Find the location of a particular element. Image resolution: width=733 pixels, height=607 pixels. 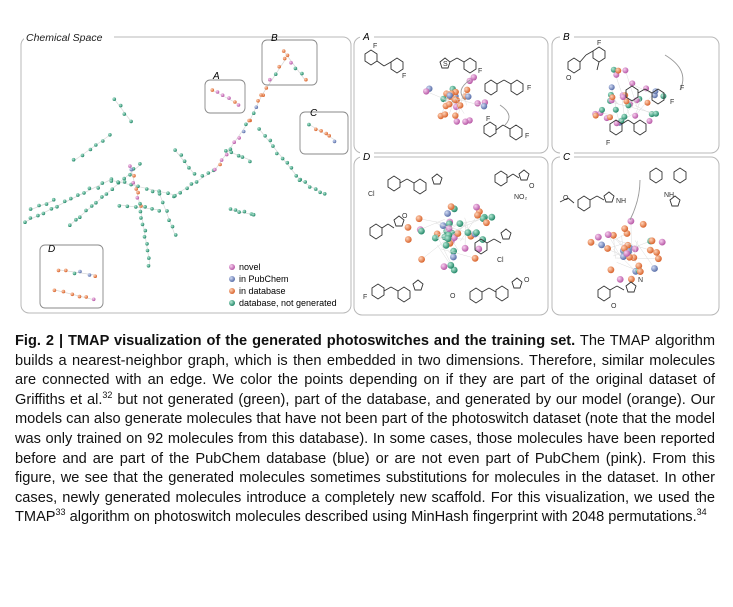

panel-b-sub-o1: O is located at coordinates (569, 78).